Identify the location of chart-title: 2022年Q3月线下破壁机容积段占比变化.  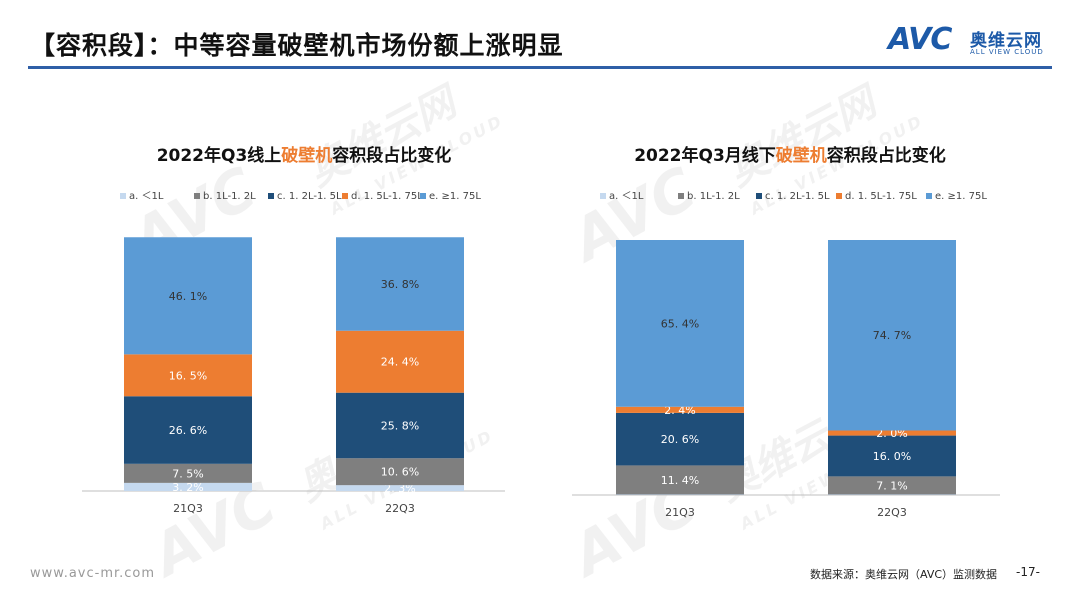
(790, 155).